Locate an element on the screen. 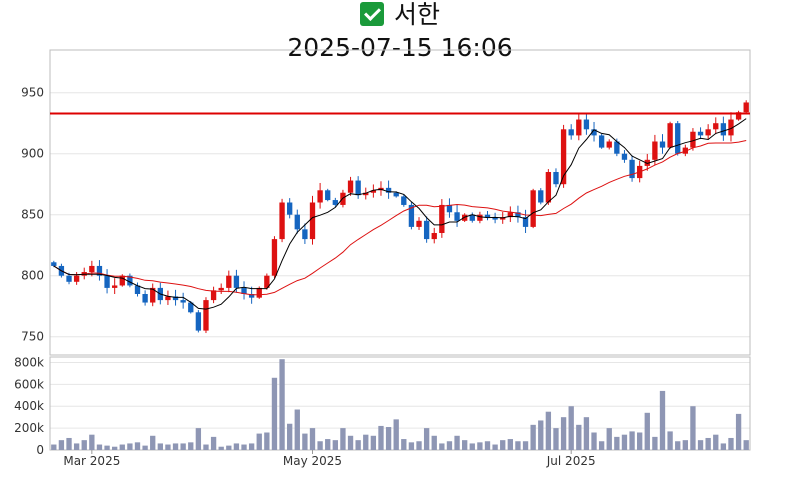  chart-title-stock-name: 서한 is located at coordinates (400, 15).